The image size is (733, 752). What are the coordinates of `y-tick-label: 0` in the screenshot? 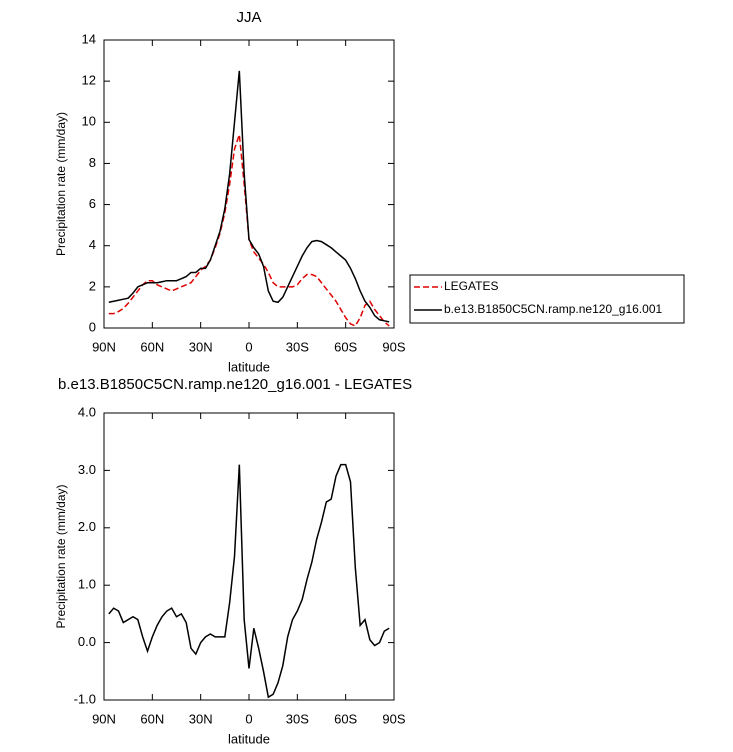 It's located at (92, 326).